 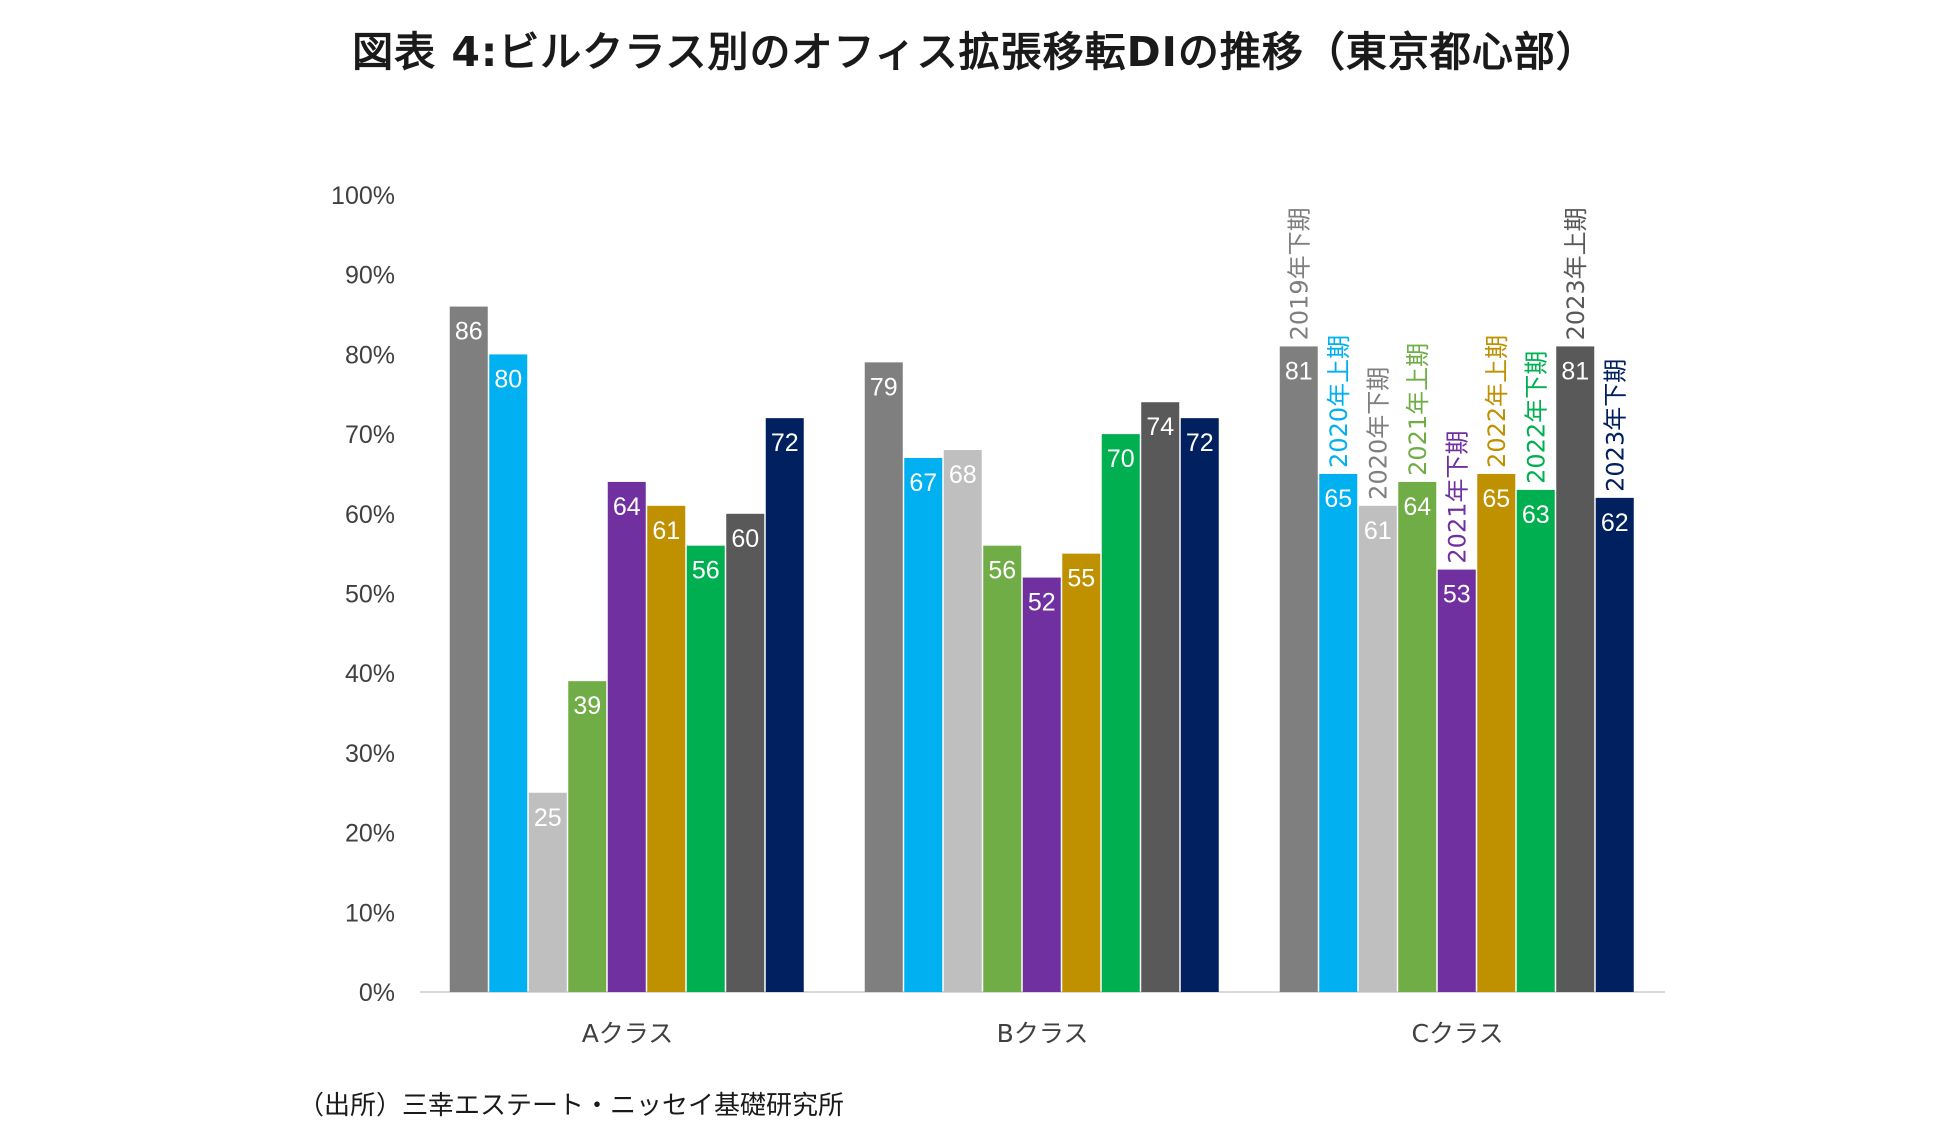 I want to click on y-tick-label: 40%, so click(x=370, y=674).